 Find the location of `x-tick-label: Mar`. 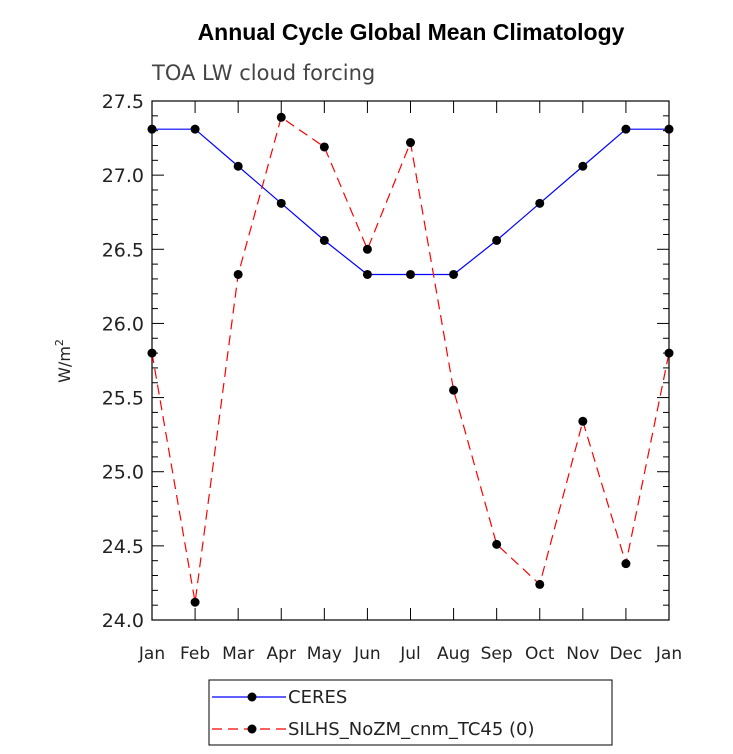

x-tick-label: Mar is located at coordinates (238, 654).